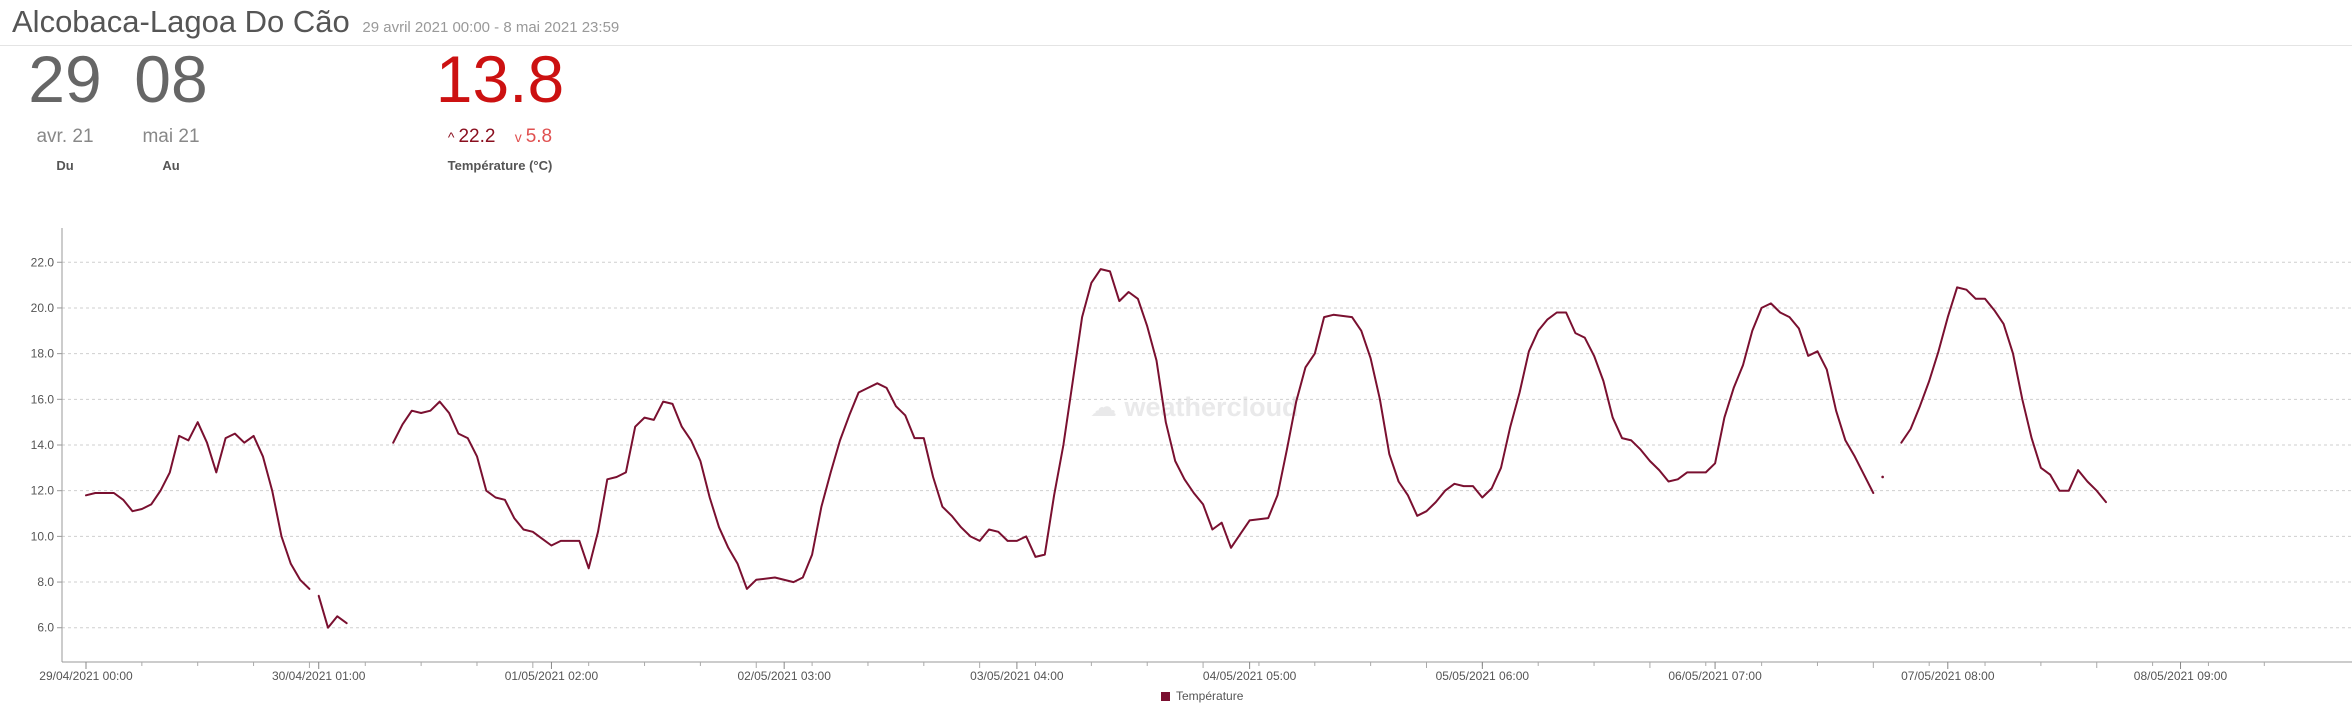 This screenshot has width=2352, height=718. I want to click on cloud-icon: ☁, so click(1103, 407).